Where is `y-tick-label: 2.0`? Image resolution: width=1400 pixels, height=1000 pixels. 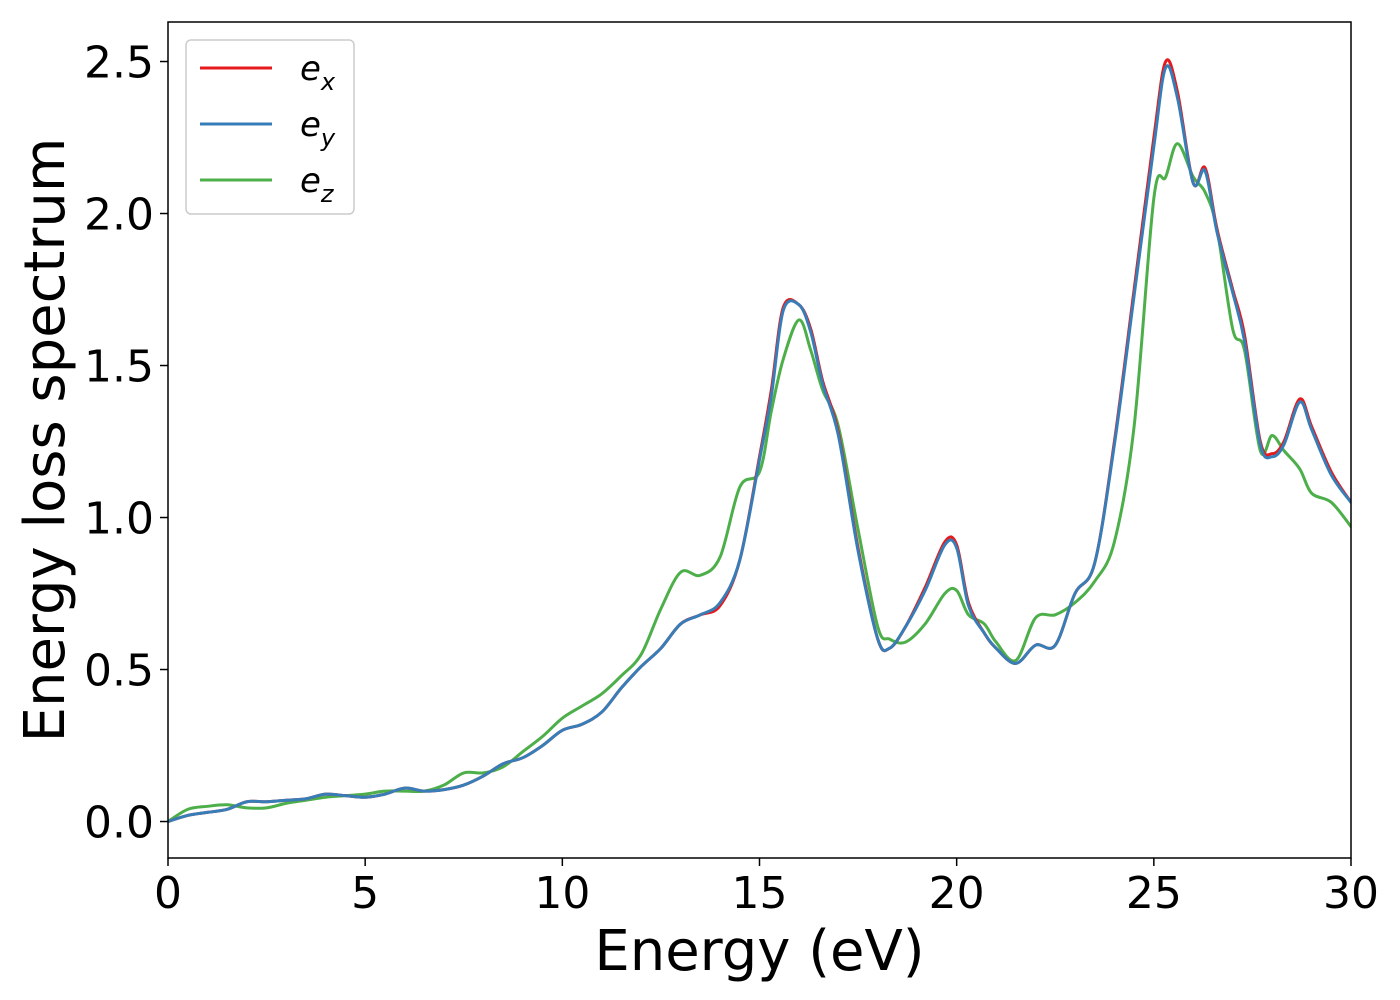 y-tick-label: 2.0 is located at coordinates (119, 215).